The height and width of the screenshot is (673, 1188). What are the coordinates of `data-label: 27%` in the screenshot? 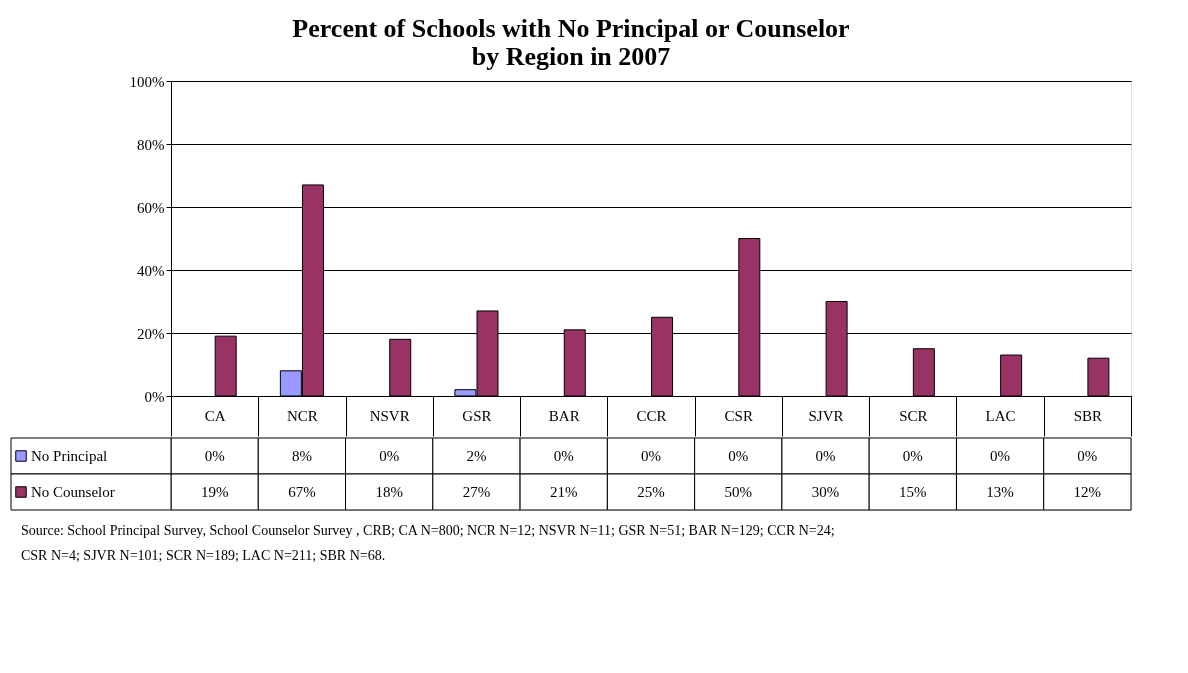 It's located at (476, 492).